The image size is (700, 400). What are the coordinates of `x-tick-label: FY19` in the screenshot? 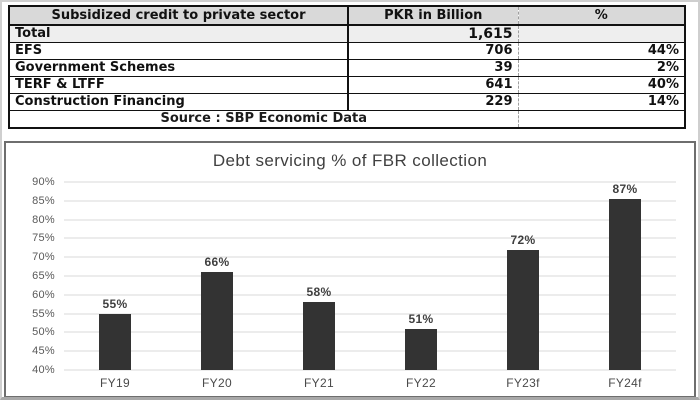 It's located at (115, 383).